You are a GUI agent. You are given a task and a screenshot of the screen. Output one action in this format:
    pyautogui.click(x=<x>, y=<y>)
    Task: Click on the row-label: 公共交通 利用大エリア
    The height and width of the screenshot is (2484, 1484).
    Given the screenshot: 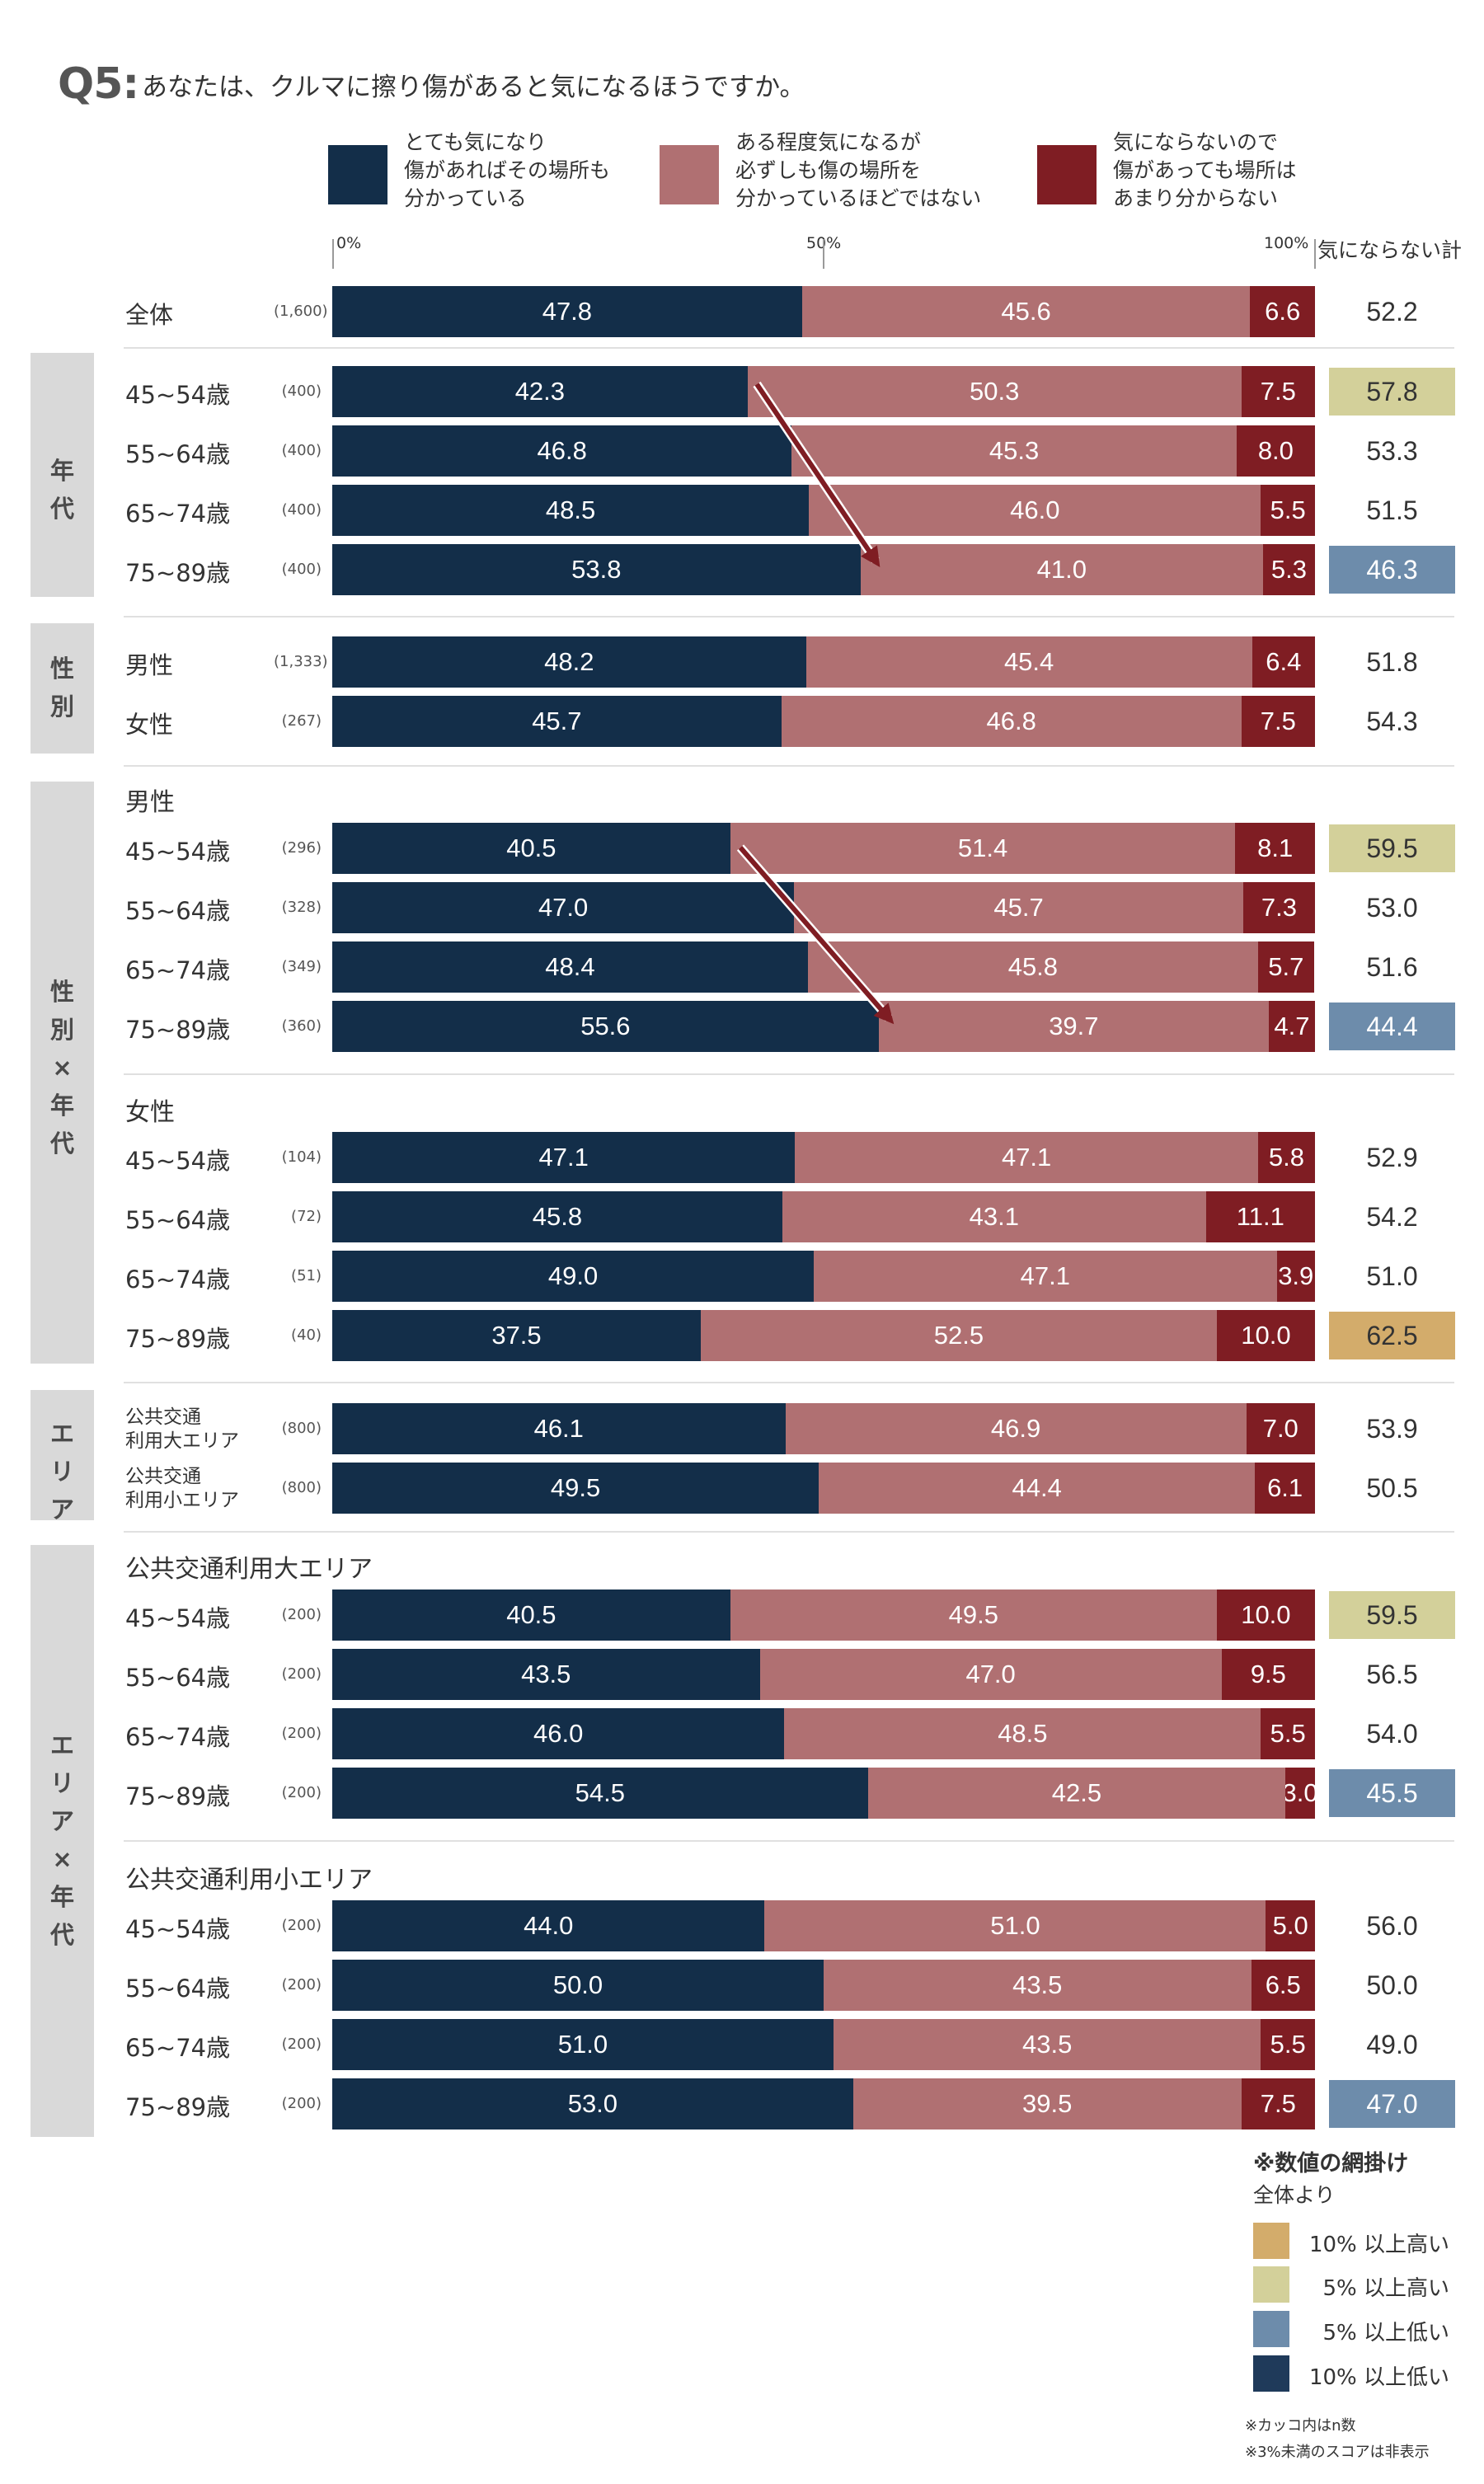 What is the action you would take?
    pyautogui.click(x=182, y=1429)
    